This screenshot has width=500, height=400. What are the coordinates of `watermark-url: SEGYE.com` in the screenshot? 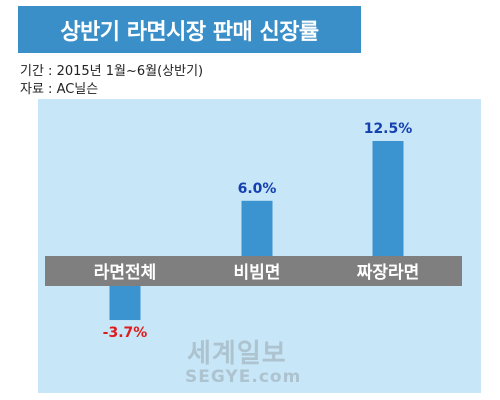 It's located at (243, 377).